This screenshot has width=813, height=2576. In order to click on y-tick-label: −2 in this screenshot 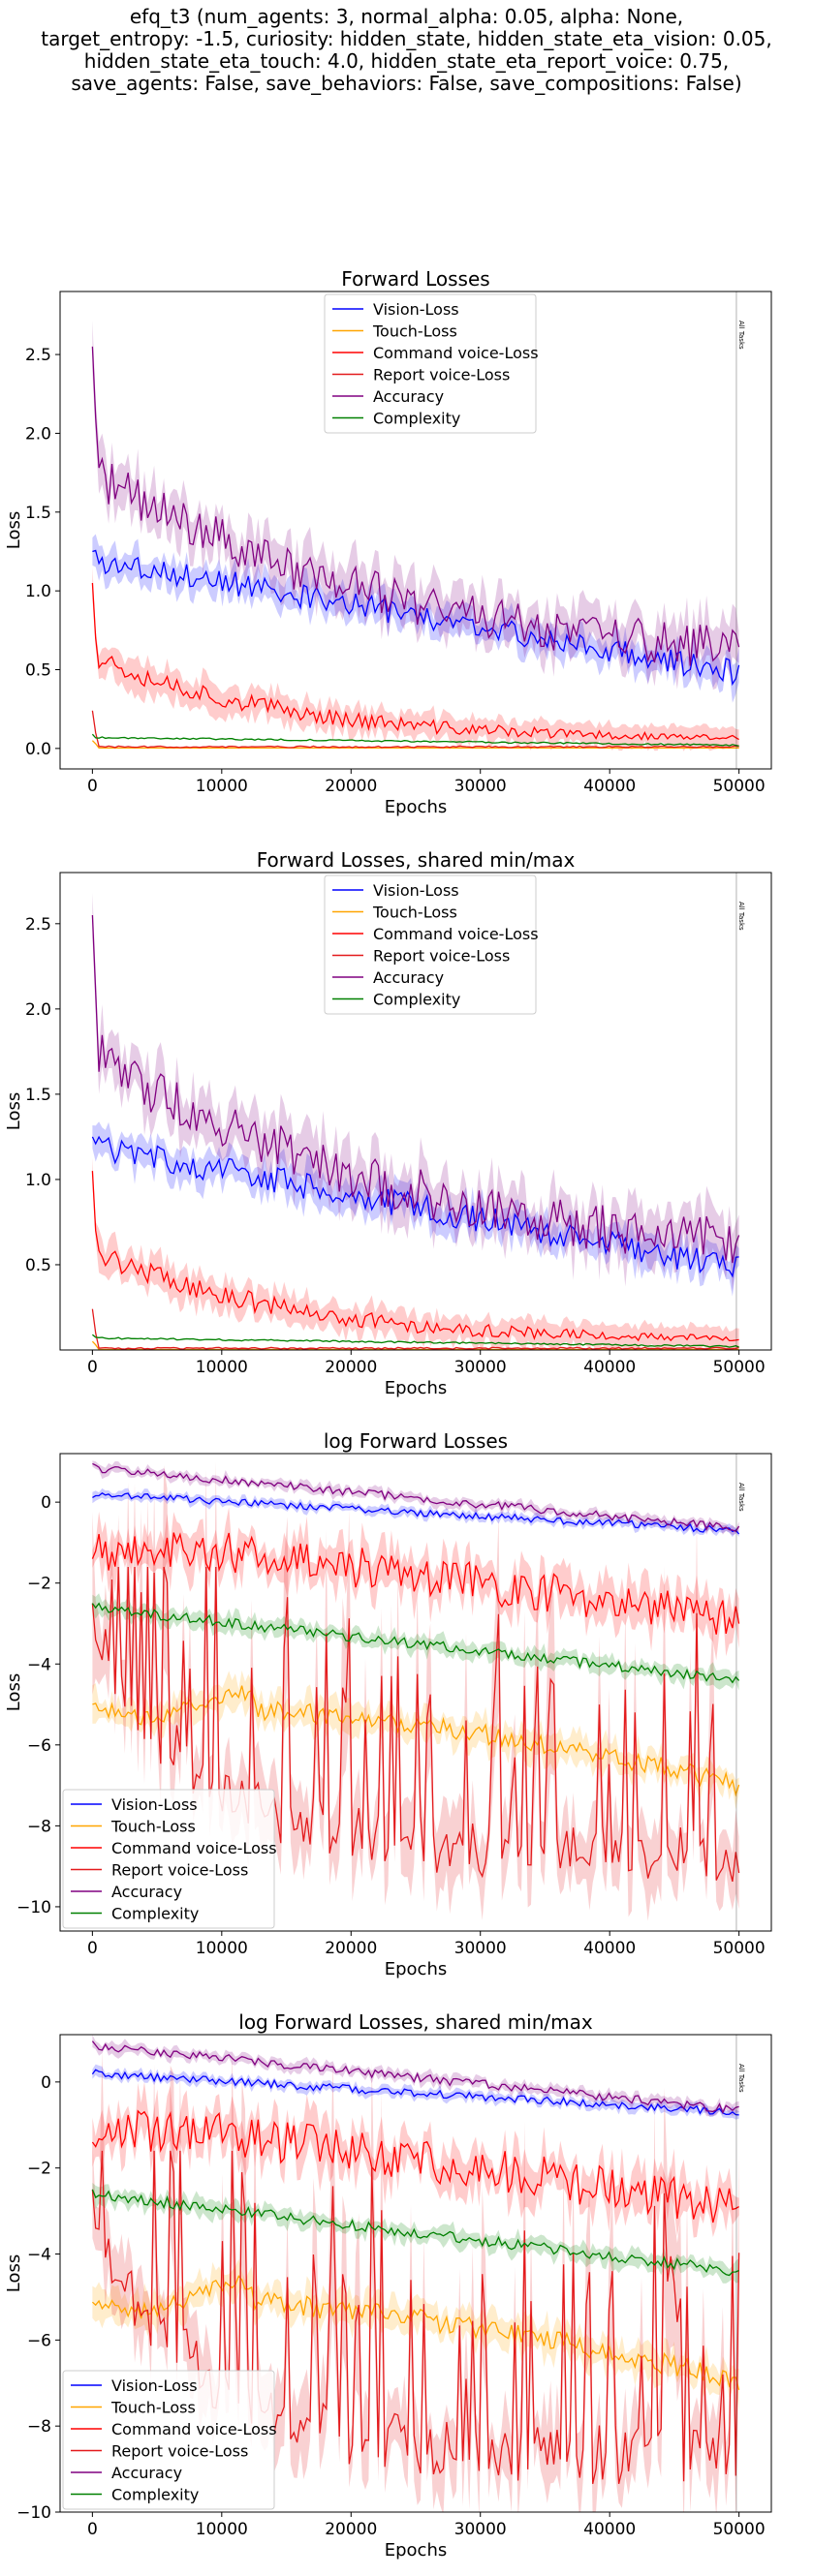, I will do `click(39, 1584)`.